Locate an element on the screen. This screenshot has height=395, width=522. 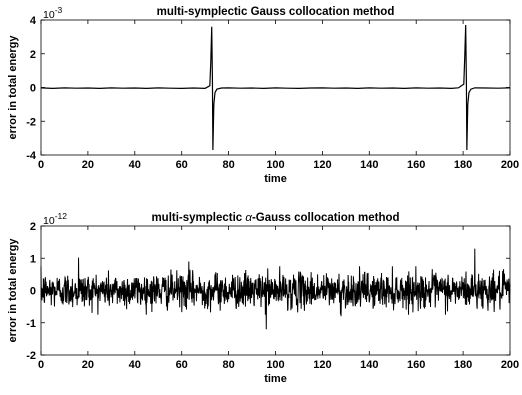
bottom-chart-x-tick-label: 160 is located at coordinates (416, 365).